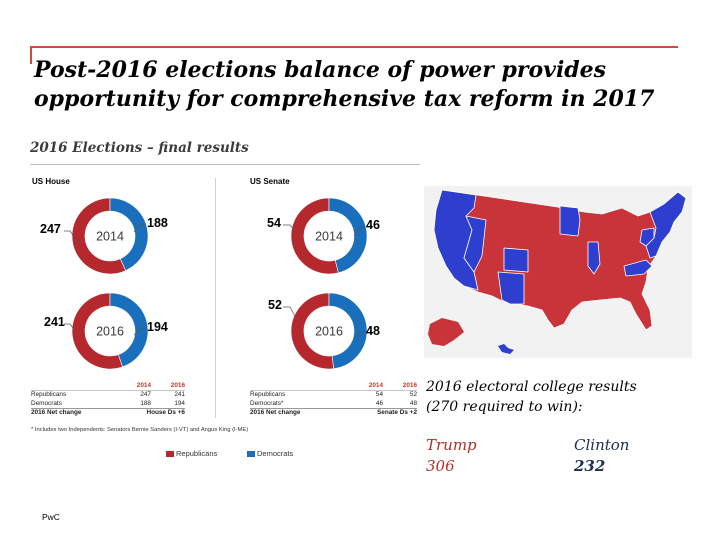 The image size is (720, 540). Describe the element at coordinates (108, 404) in the screenshot. I see `table-row: Democrats 188 194` at that location.